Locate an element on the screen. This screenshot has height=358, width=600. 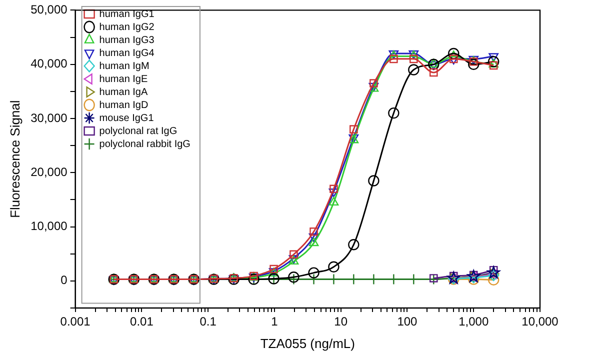
legend-label: polyclonal rabbit IgG is located at coordinates (145, 144).